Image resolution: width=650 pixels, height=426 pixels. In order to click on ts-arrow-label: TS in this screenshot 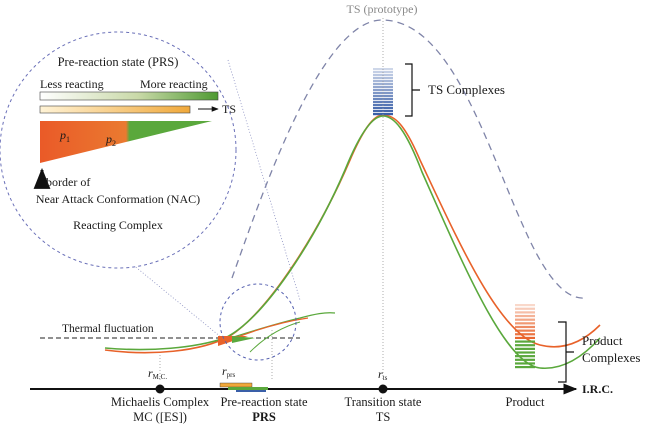, I will do `click(229, 109)`.